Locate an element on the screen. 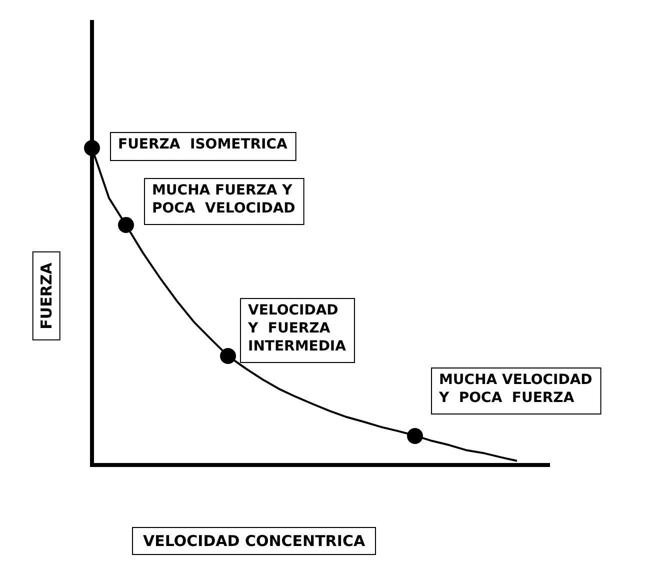 This screenshot has width=650, height=562. annotation: MUCHA VELOCIDAD Y POCA FUERZA is located at coordinates (515, 389).